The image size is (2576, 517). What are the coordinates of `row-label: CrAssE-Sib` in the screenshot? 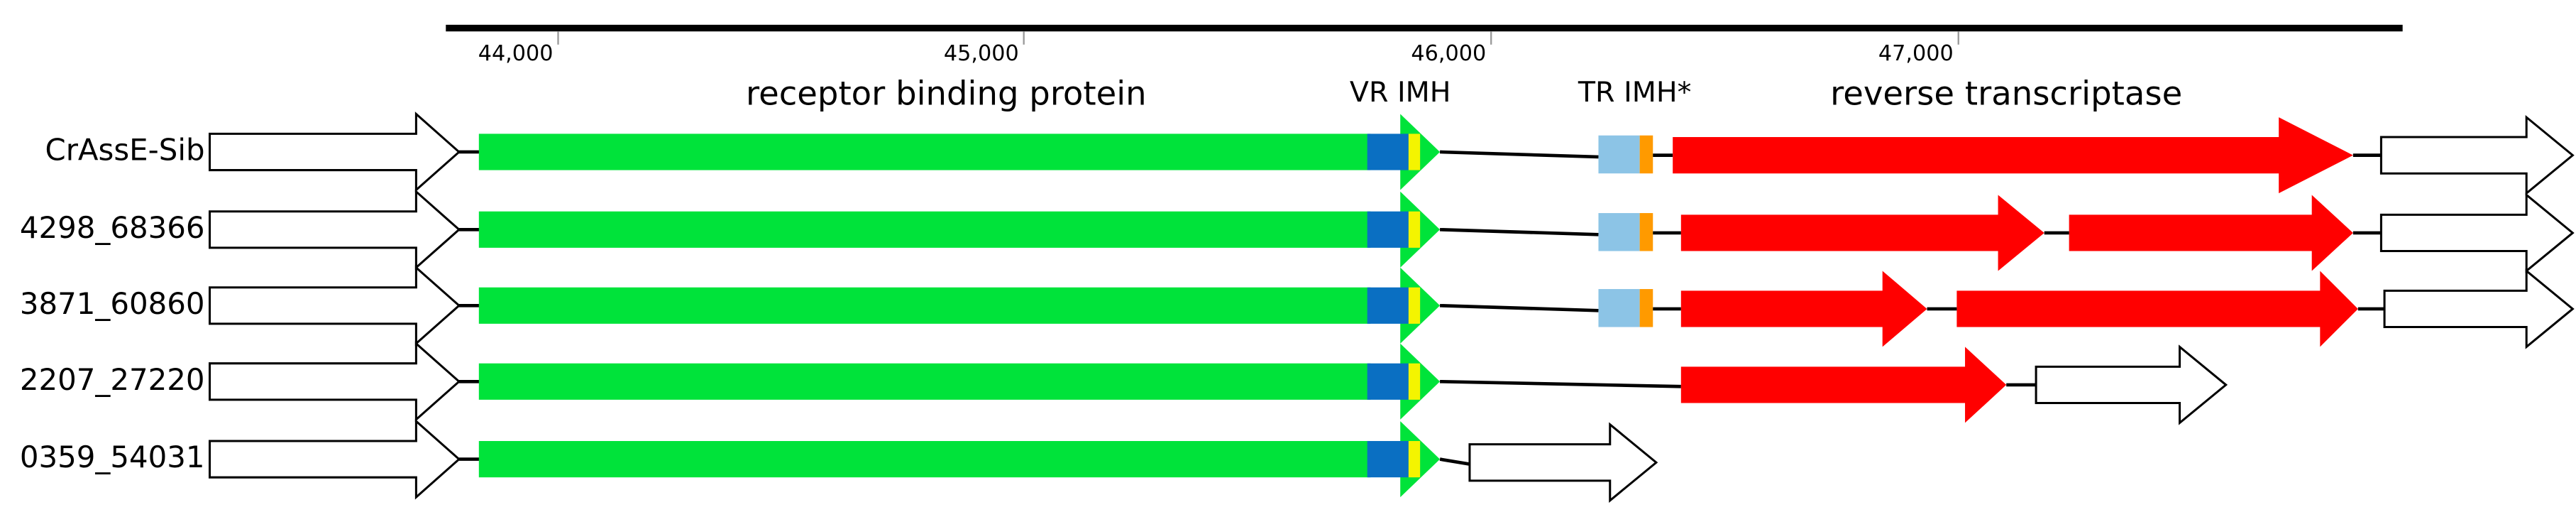 It's located at (124, 149).